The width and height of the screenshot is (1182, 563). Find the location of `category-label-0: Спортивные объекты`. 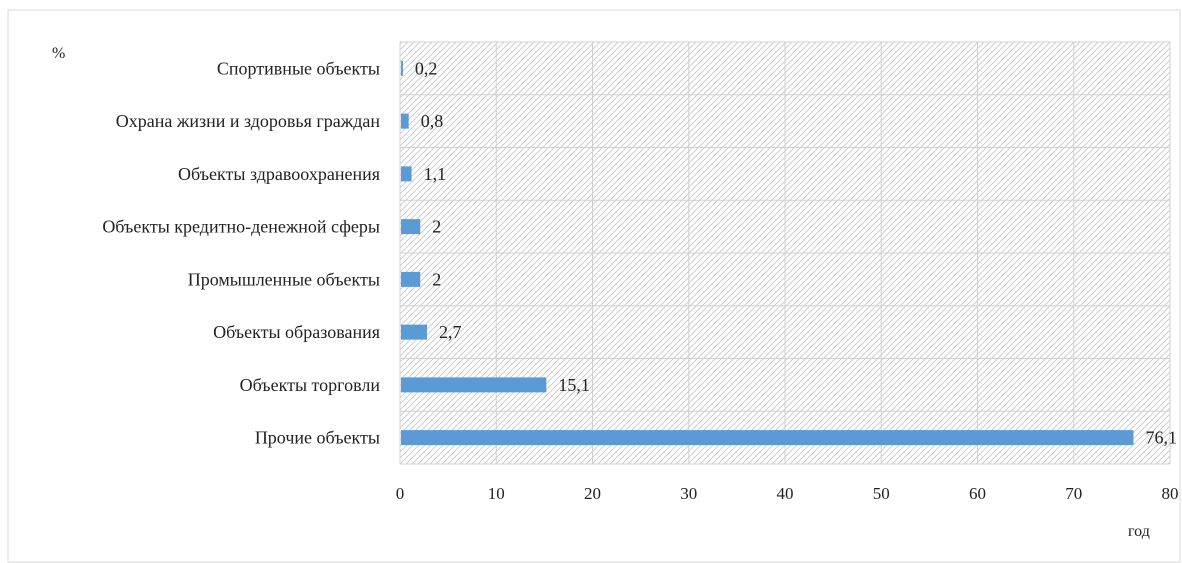

category-label-0: Спортивные объекты is located at coordinates (298, 68).